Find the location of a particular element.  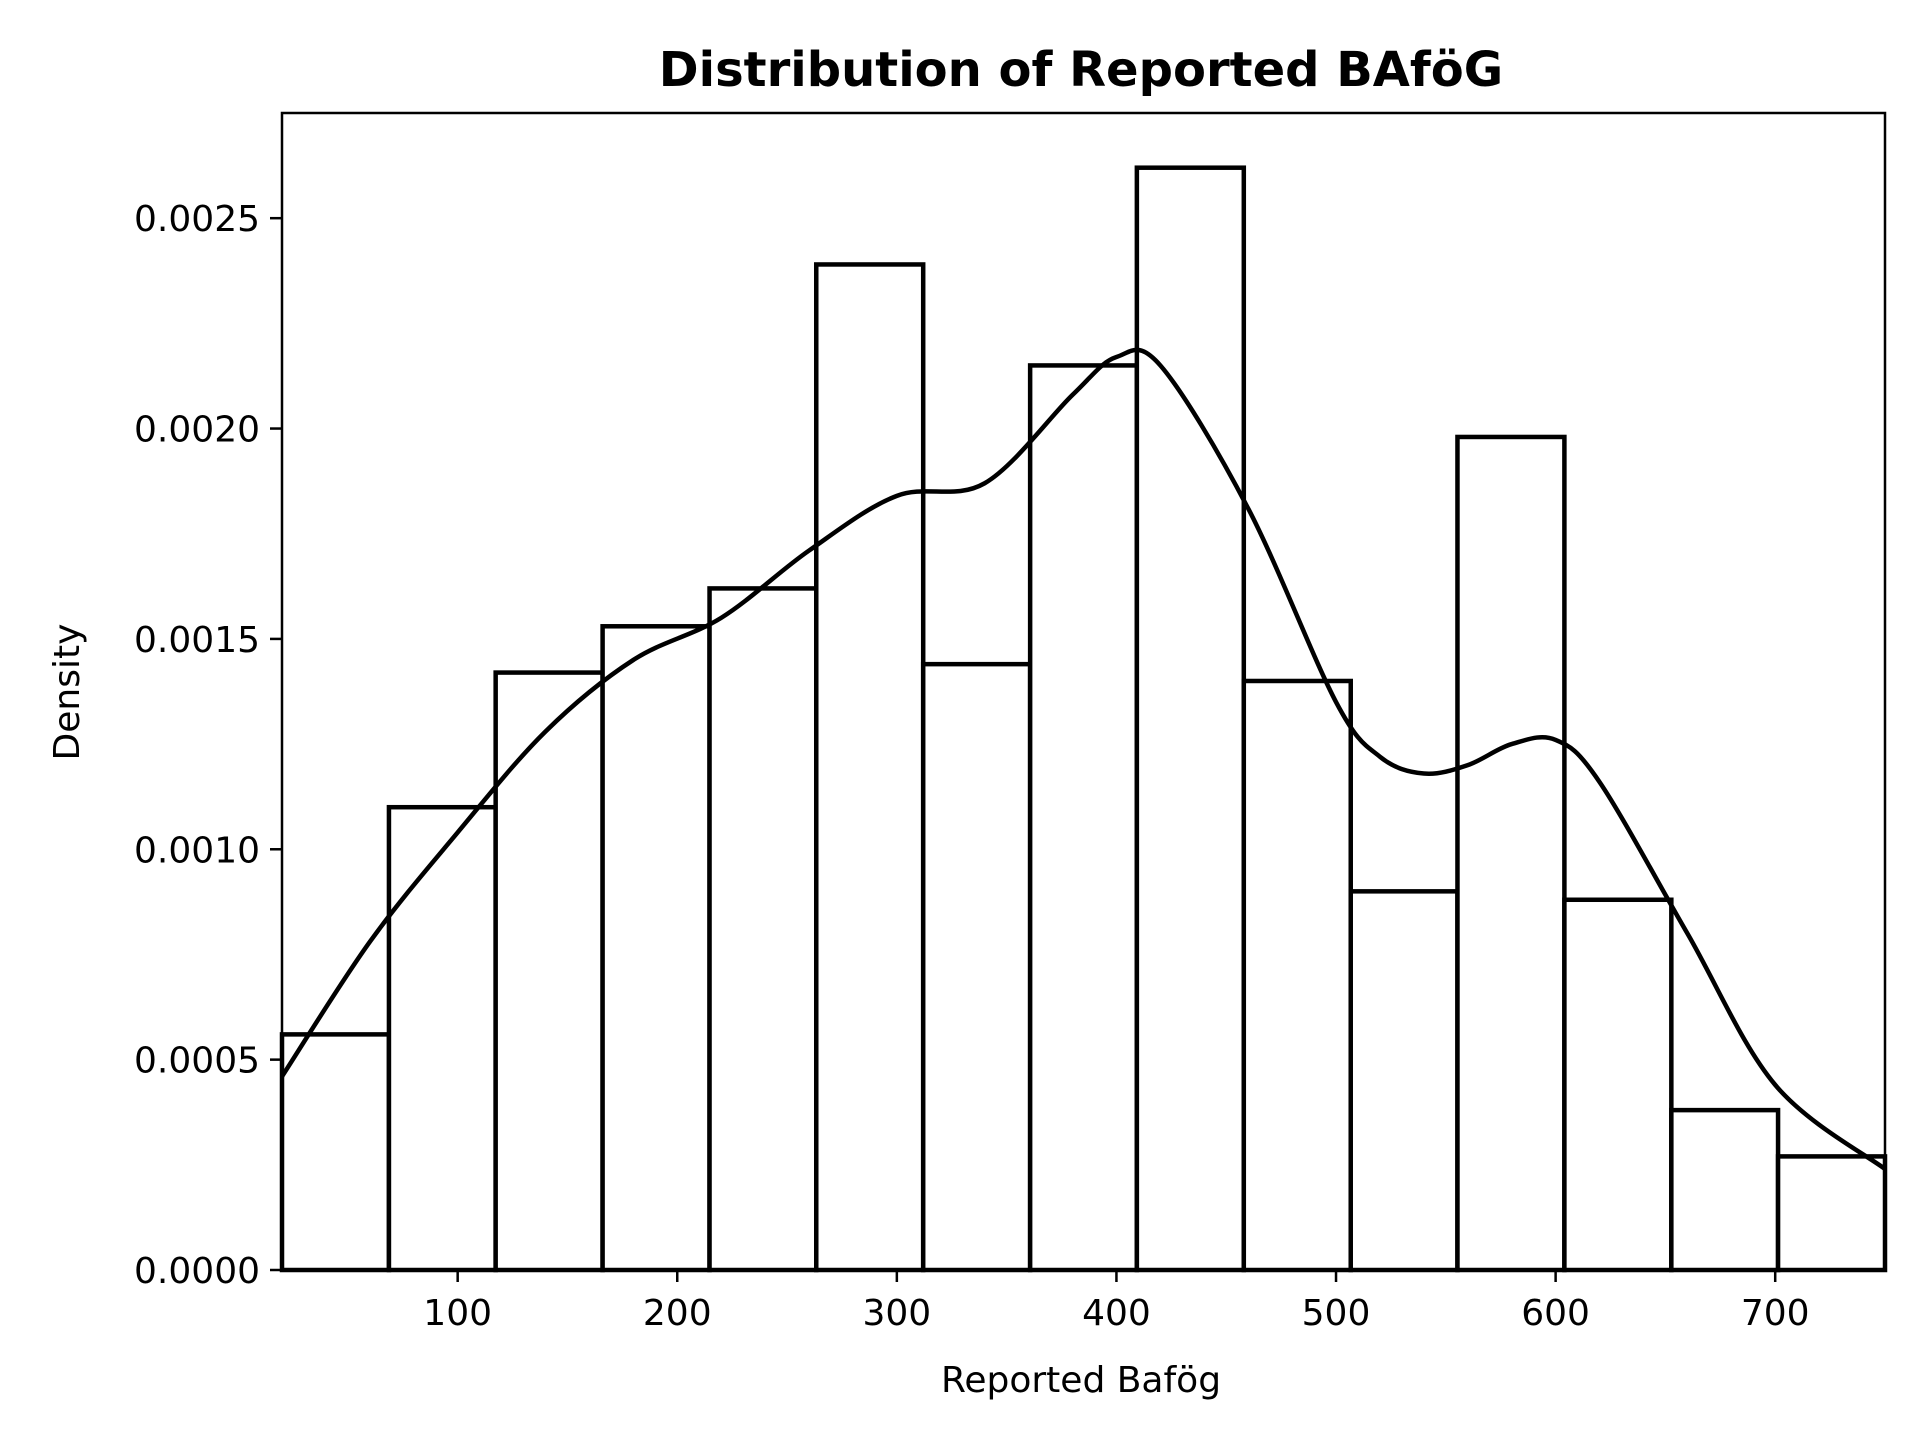

x-tick-label: 200 is located at coordinates (677, 1313).